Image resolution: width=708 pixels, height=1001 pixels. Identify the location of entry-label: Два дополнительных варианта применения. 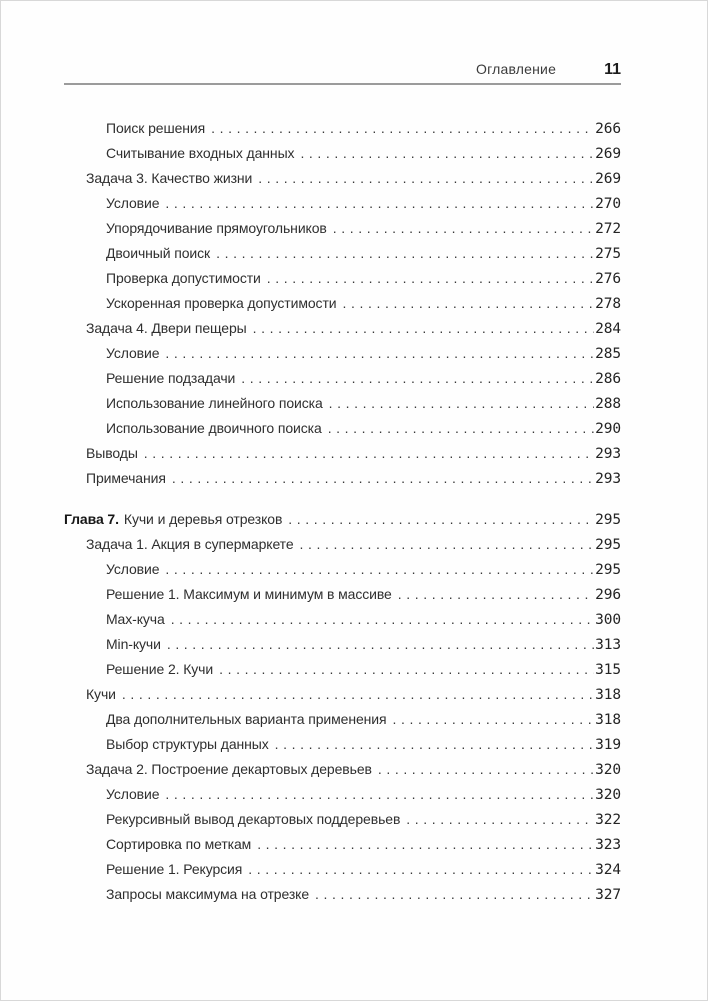
(246, 719).